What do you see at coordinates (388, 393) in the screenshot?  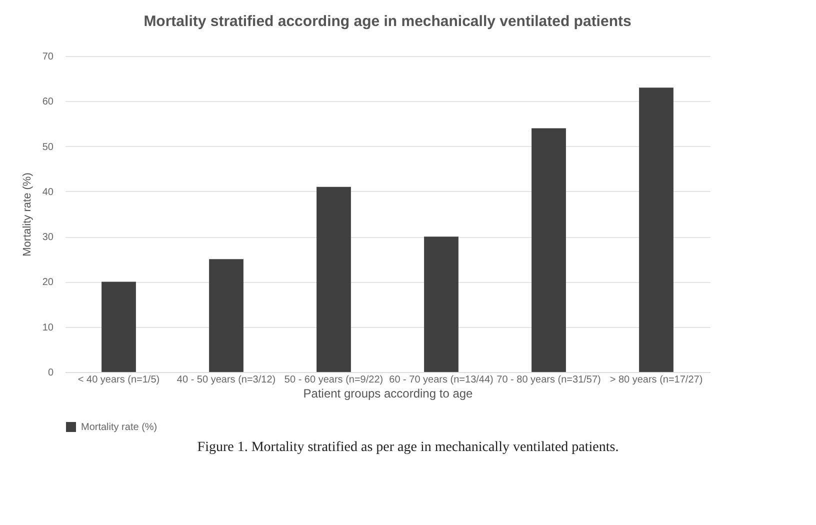 I see `x-axis-title: Patient groups according to age` at bounding box center [388, 393].